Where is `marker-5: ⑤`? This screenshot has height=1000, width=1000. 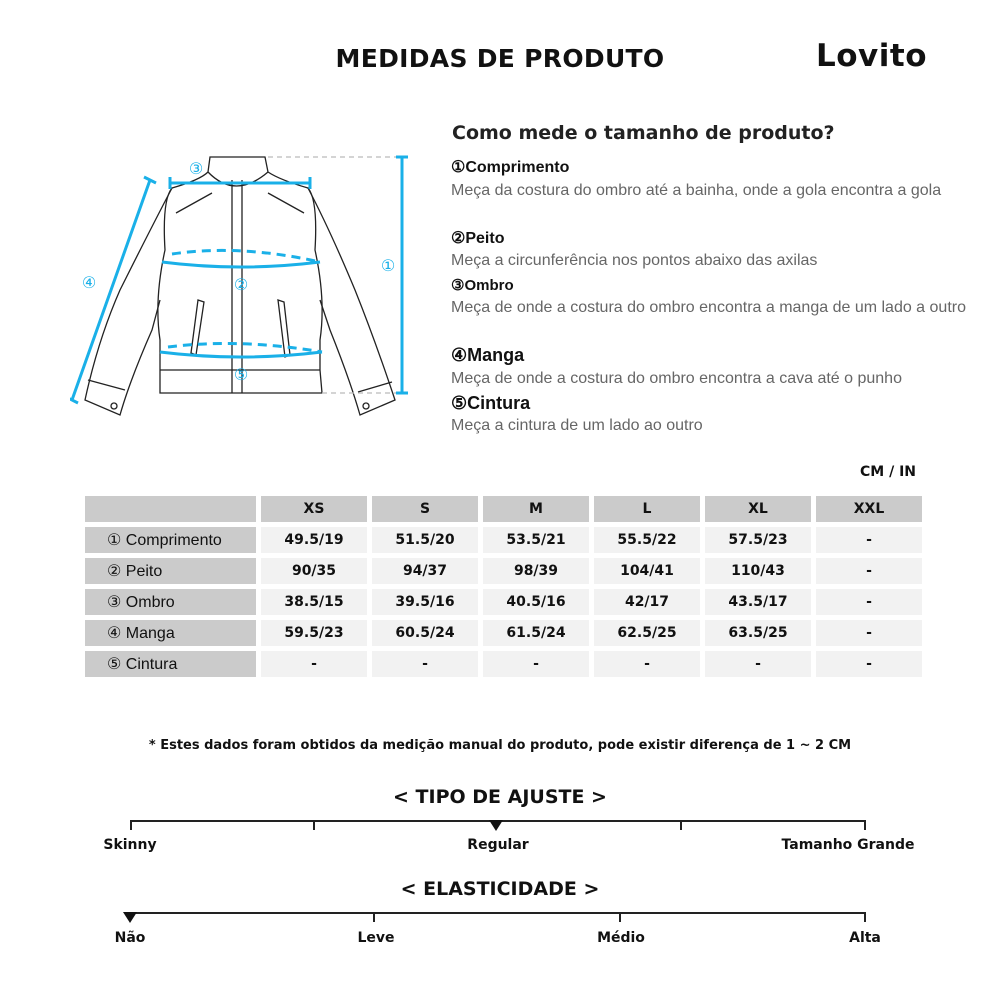
marker-5: ⑤ is located at coordinates (241, 374).